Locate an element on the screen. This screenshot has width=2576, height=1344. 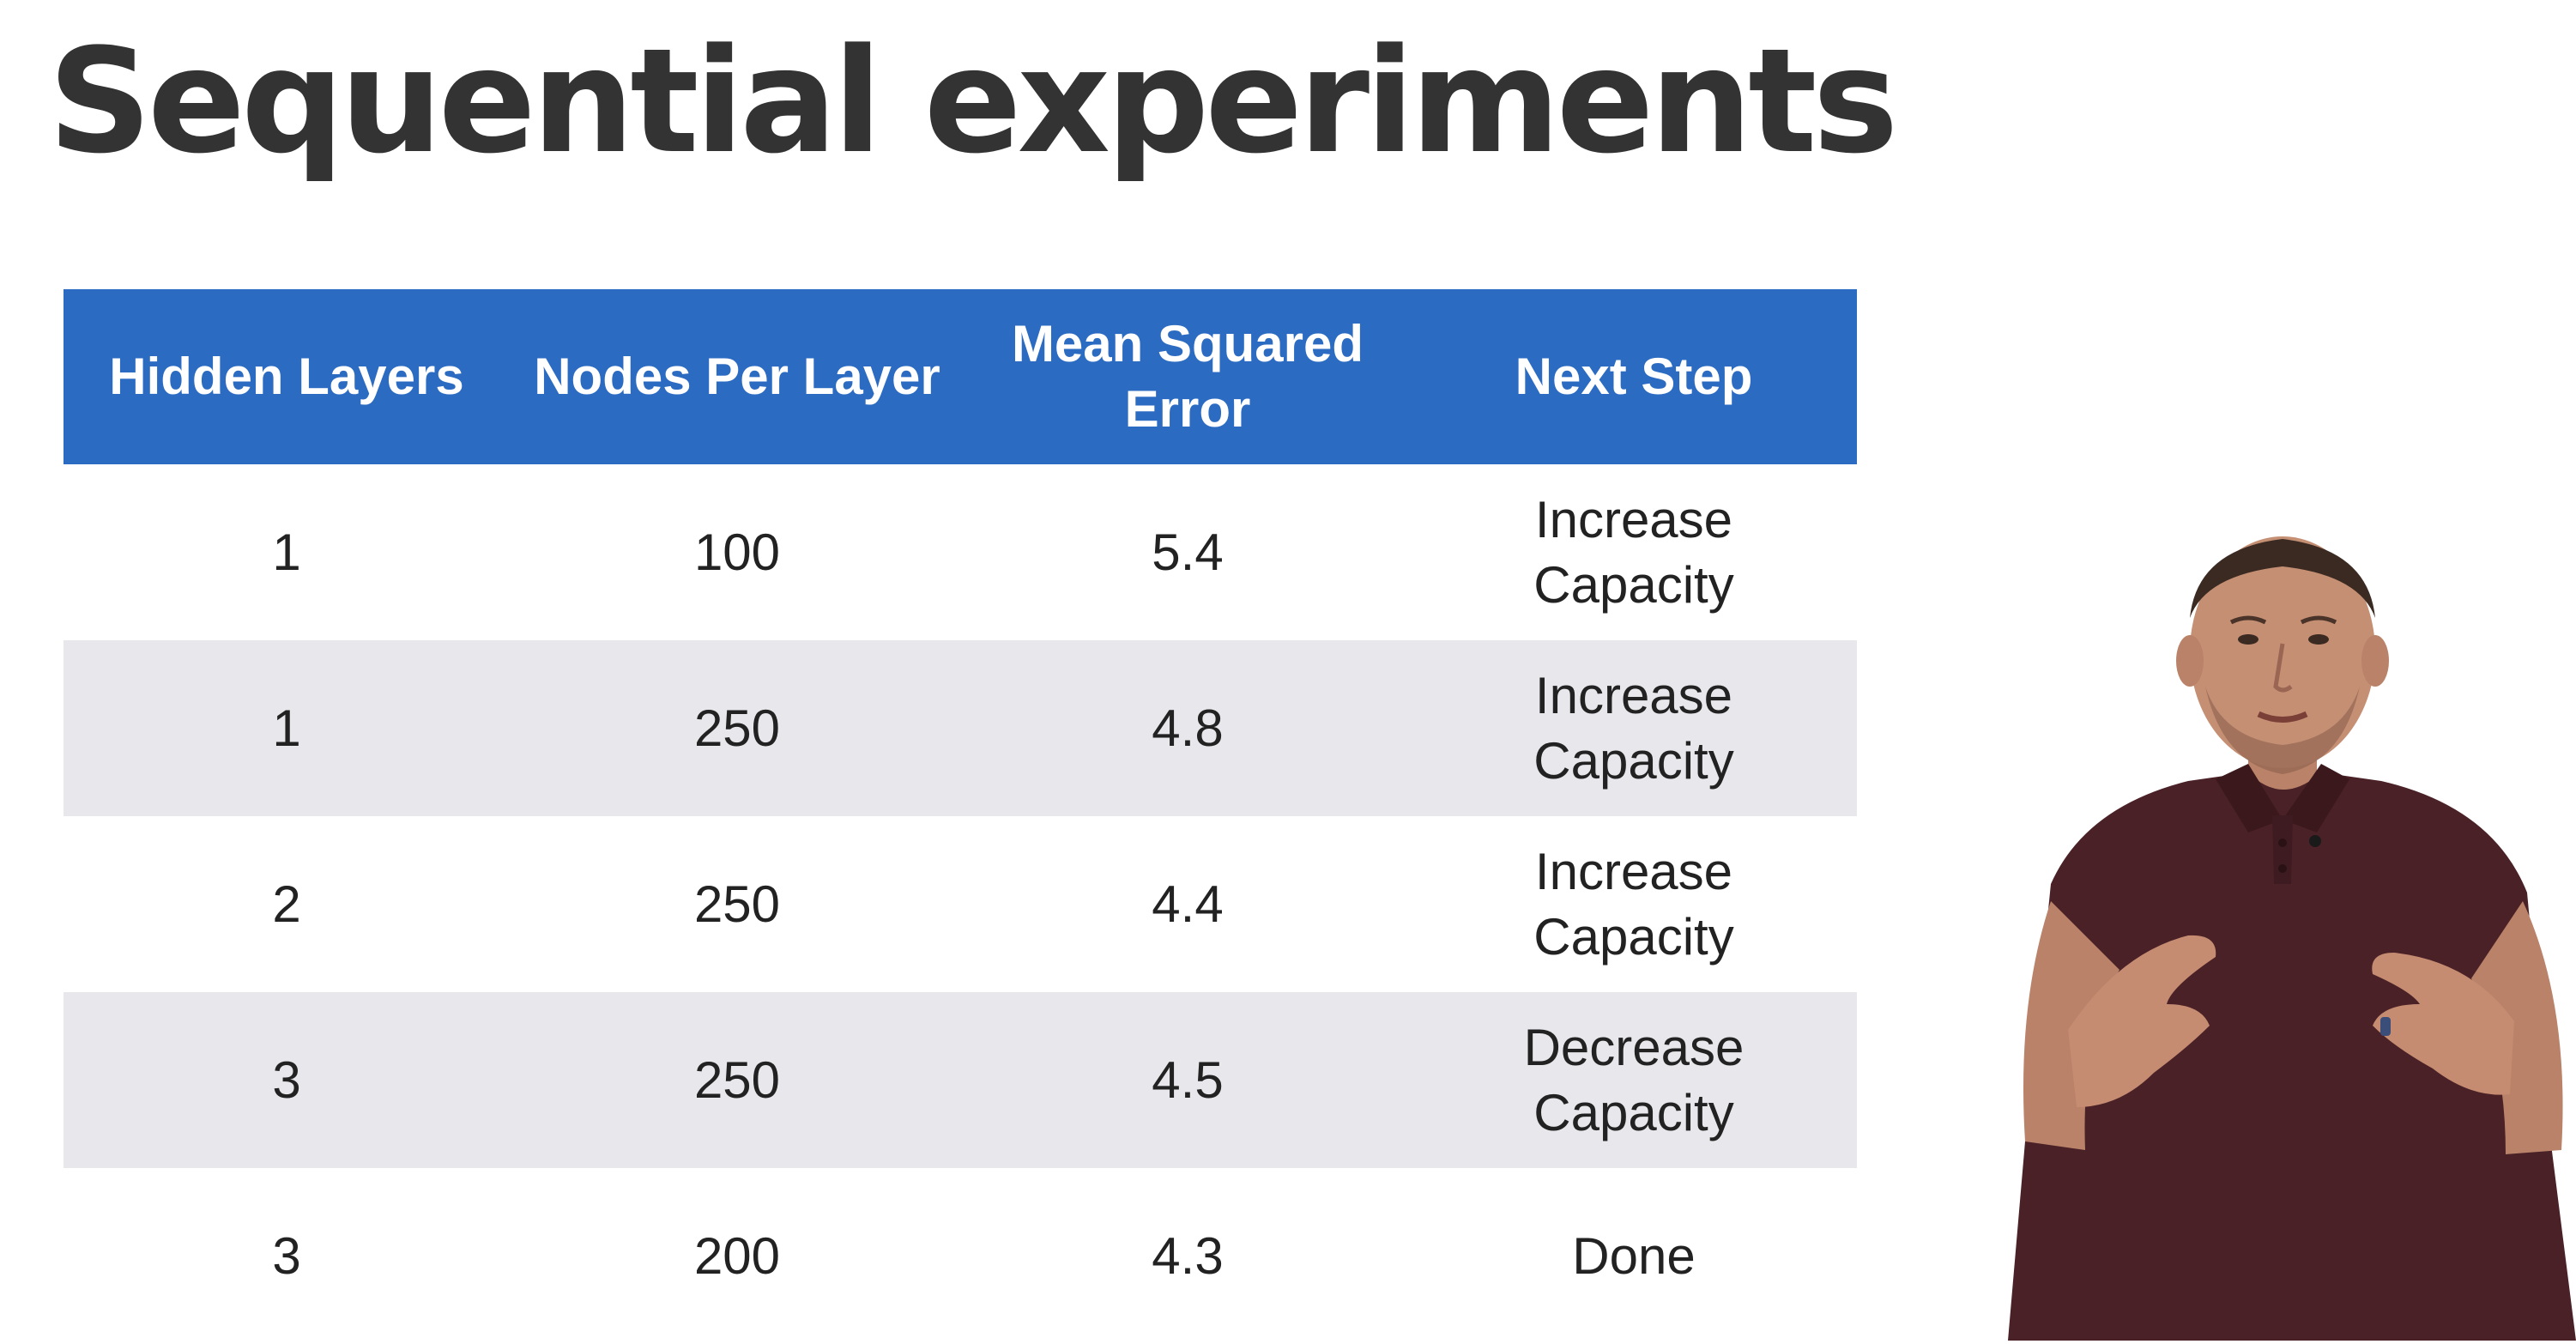
table-row: 1 250 4.8 Increase Capacity is located at coordinates (960, 728).